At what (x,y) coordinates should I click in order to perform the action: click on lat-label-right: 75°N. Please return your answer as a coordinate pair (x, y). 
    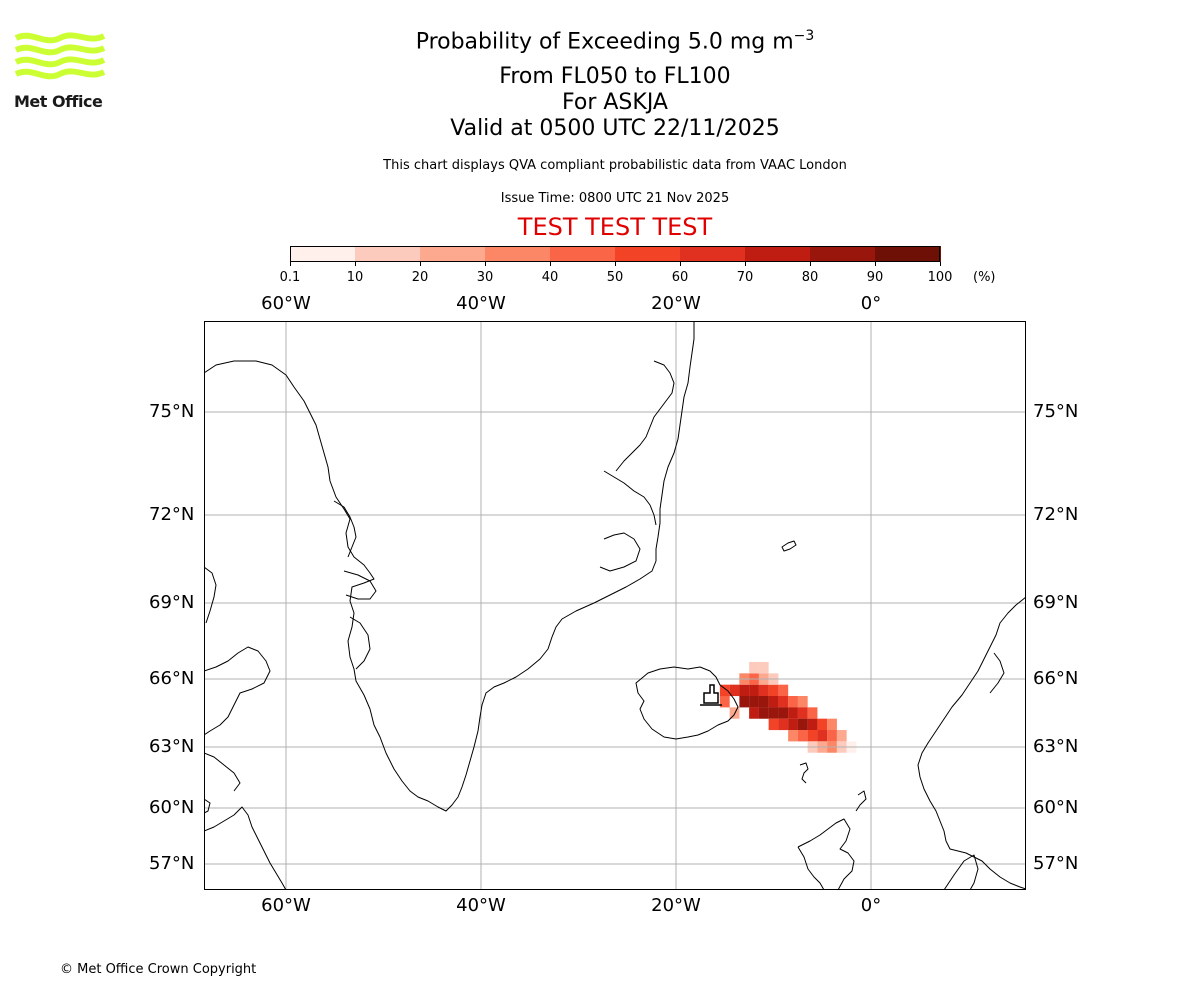
    Looking at the image, I should click on (1056, 411).